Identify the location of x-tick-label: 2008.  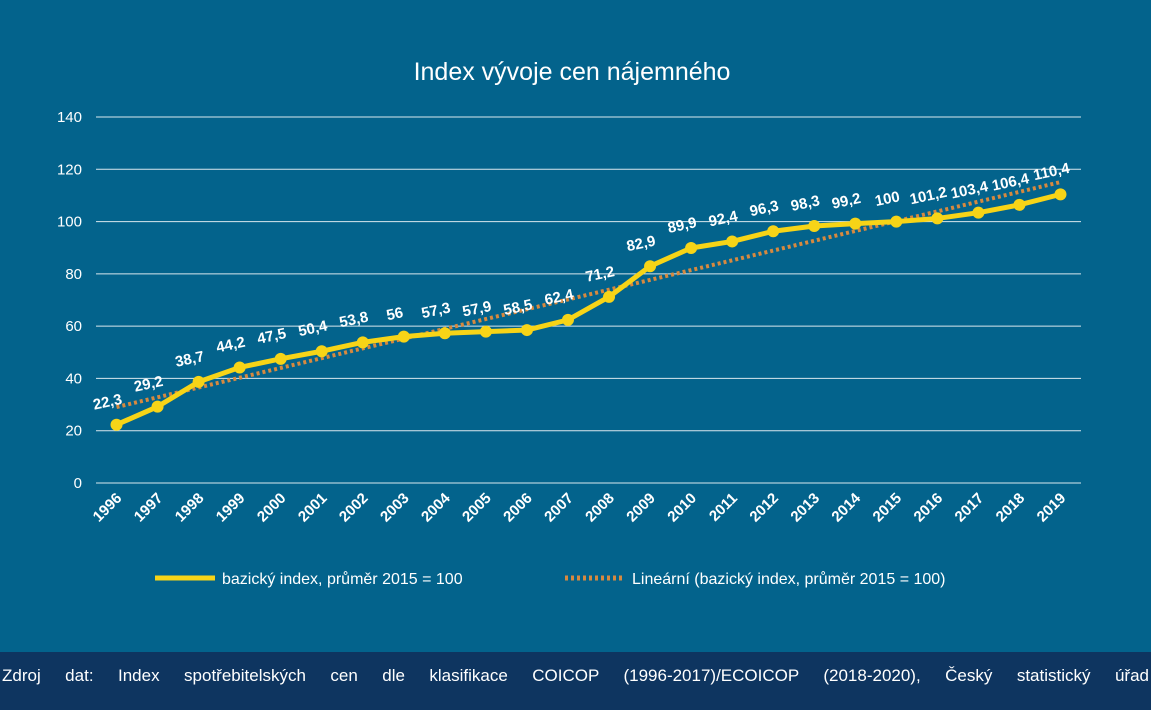
(600, 508).